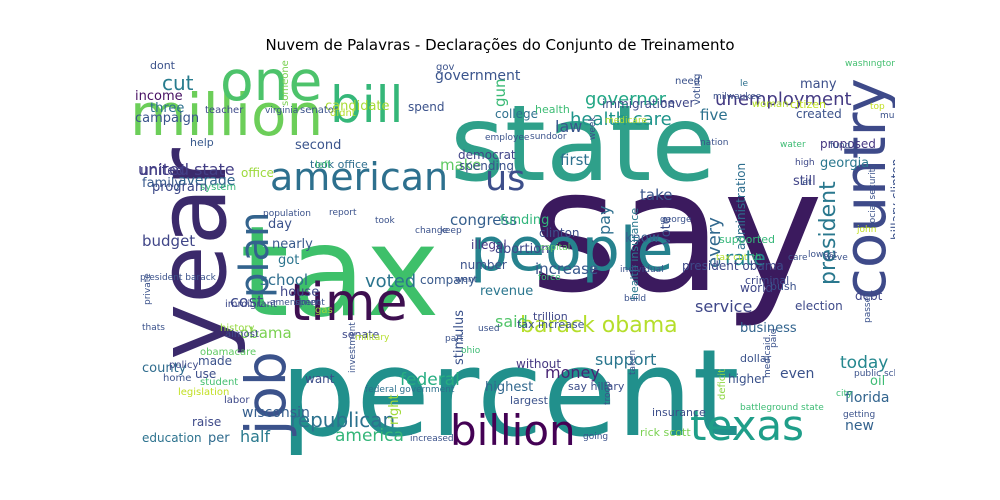  Describe the element at coordinates (410, 390) in the screenshot. I see `word-federal-government: federal government` at that location.